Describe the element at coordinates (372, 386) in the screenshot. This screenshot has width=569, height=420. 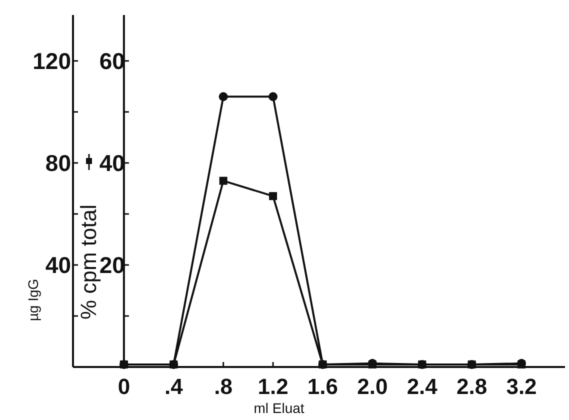
I see `x-tick-label: 2.0` at that location.